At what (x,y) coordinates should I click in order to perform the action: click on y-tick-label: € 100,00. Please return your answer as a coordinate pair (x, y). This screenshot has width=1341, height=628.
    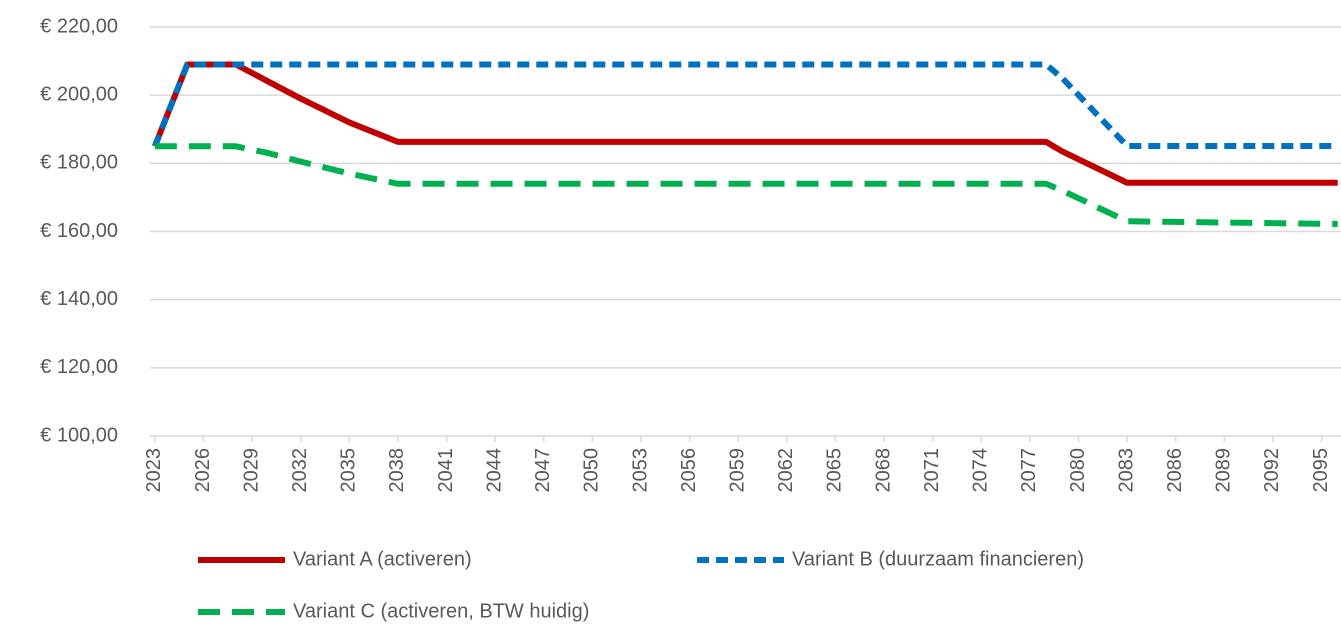
    Looking at the image, I should click on (79, 435).